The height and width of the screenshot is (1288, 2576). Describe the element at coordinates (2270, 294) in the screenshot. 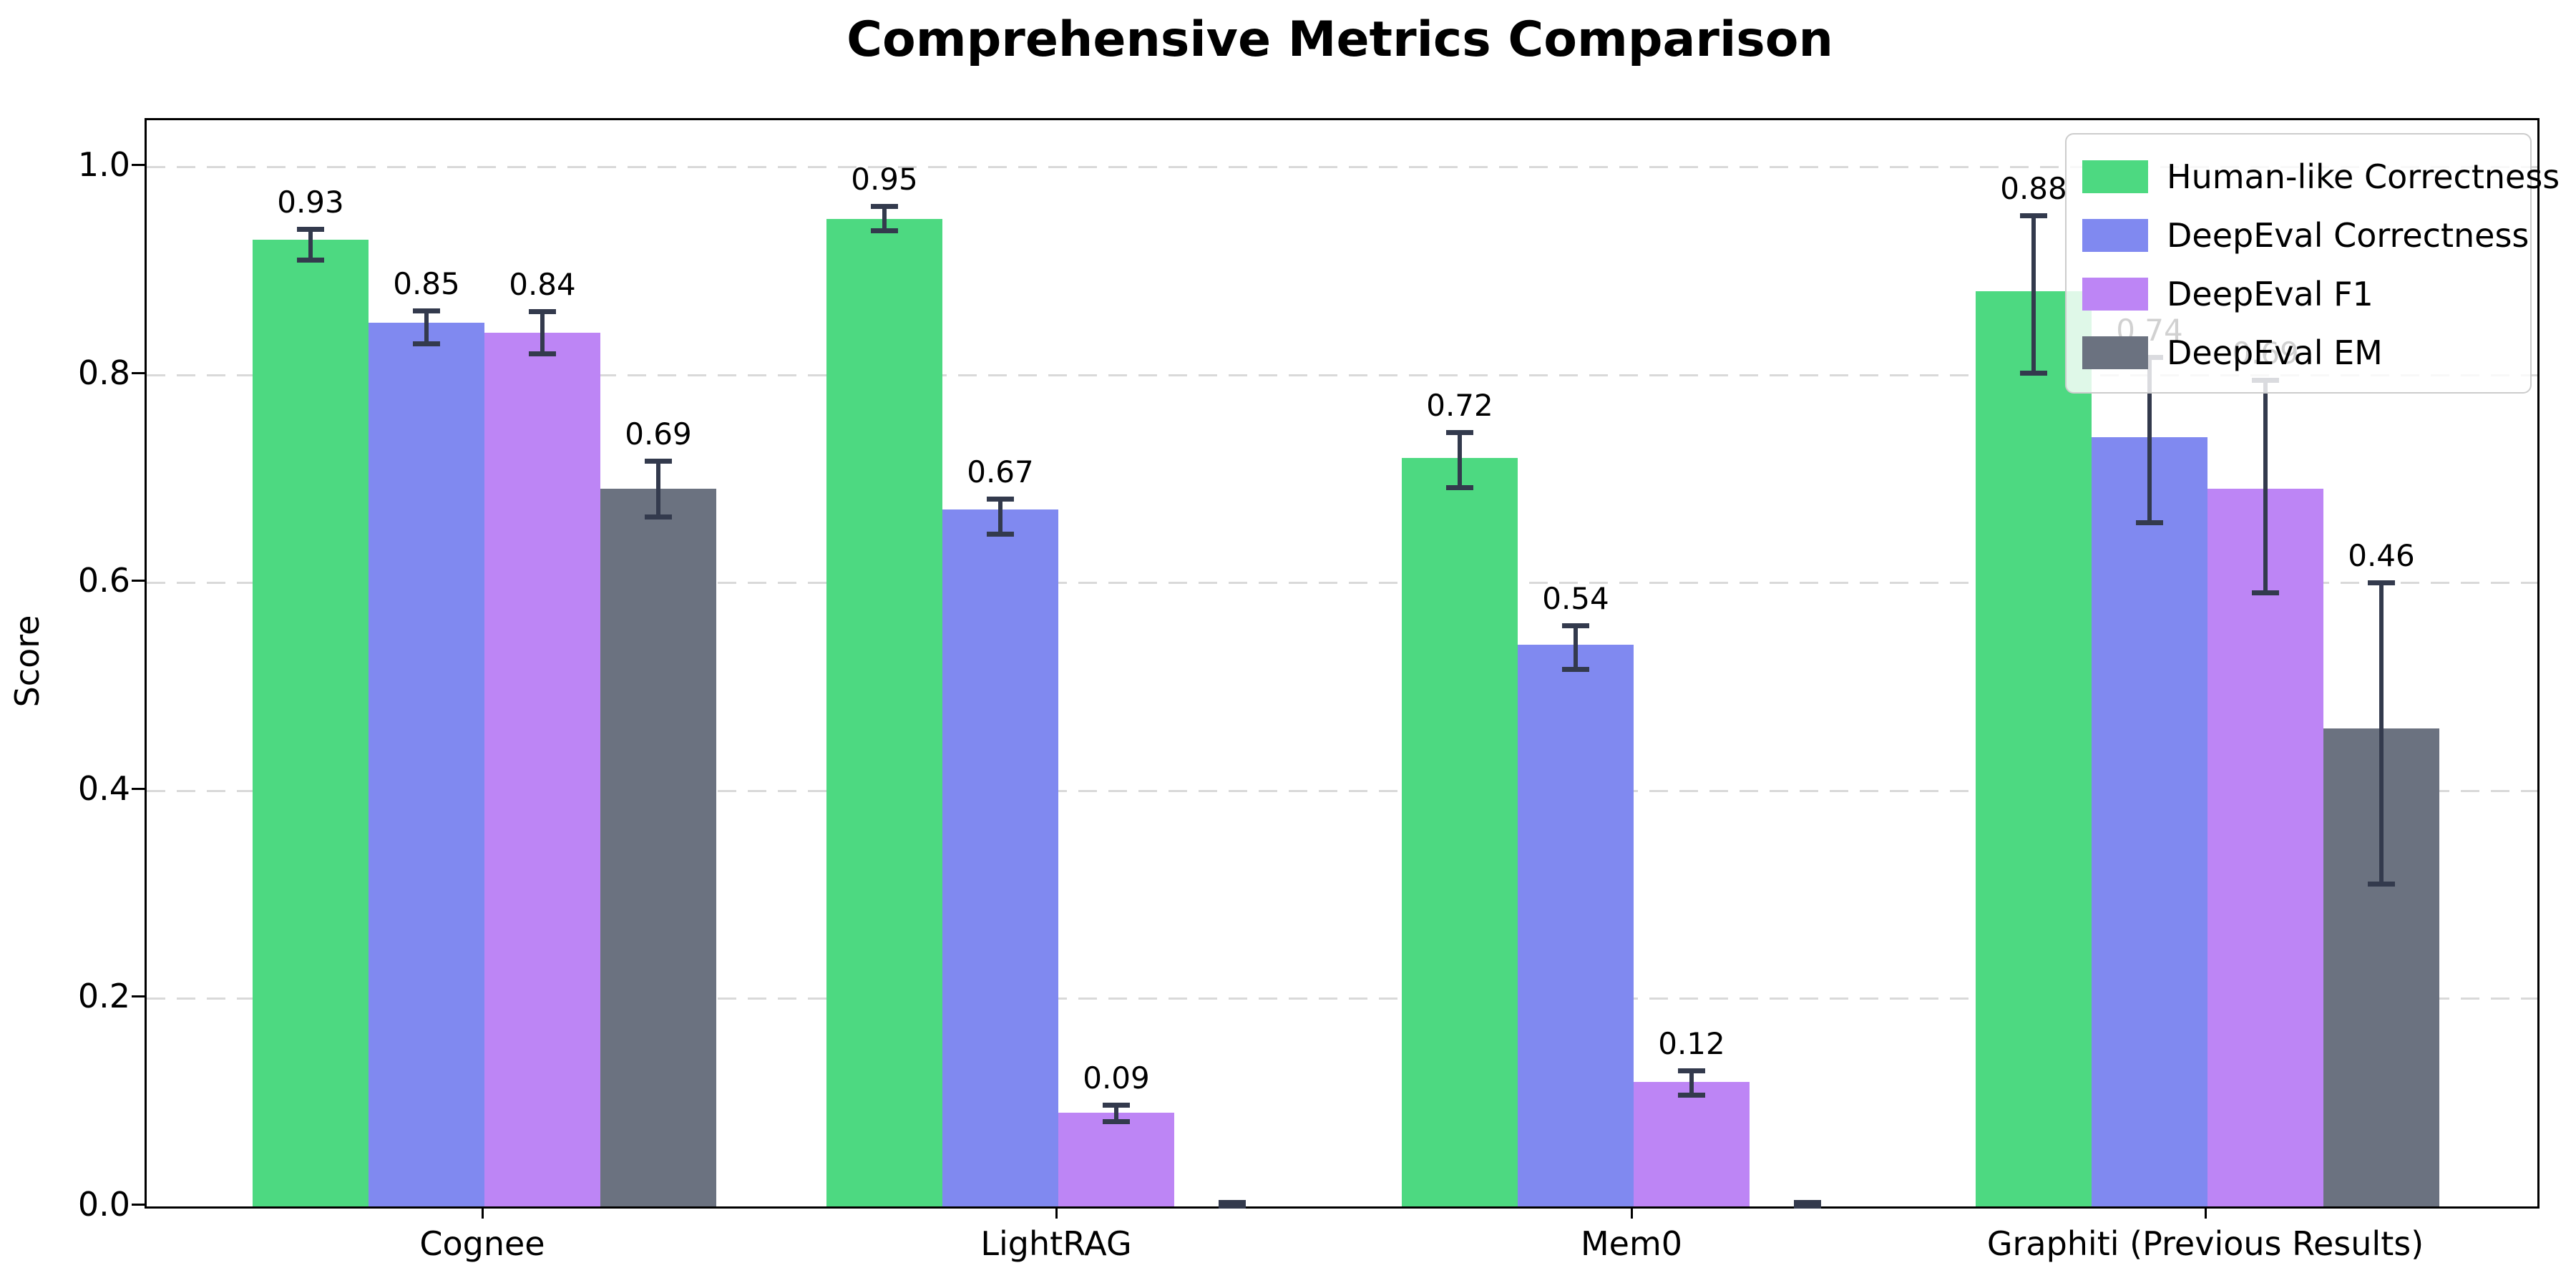

I see `legend-label: DeepEval F1` at that location.